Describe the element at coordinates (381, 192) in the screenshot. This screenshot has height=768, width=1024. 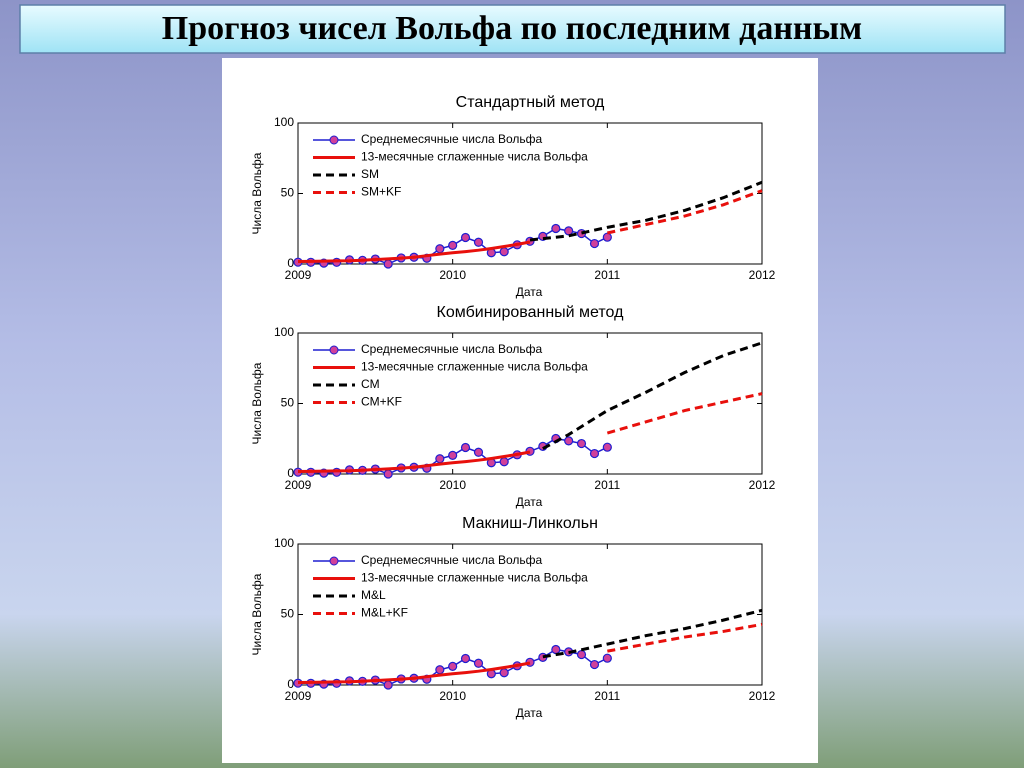
I see `legend-label: SM+KF` at that location.